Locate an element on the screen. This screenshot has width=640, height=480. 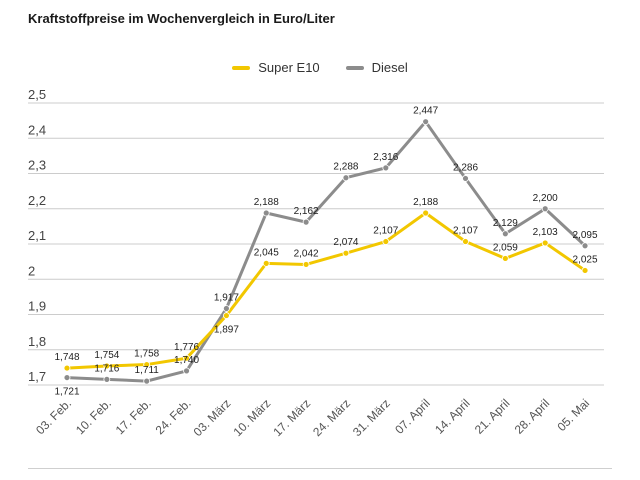
legend-item-diesel: Diesel is located at coordinates (376, 67).